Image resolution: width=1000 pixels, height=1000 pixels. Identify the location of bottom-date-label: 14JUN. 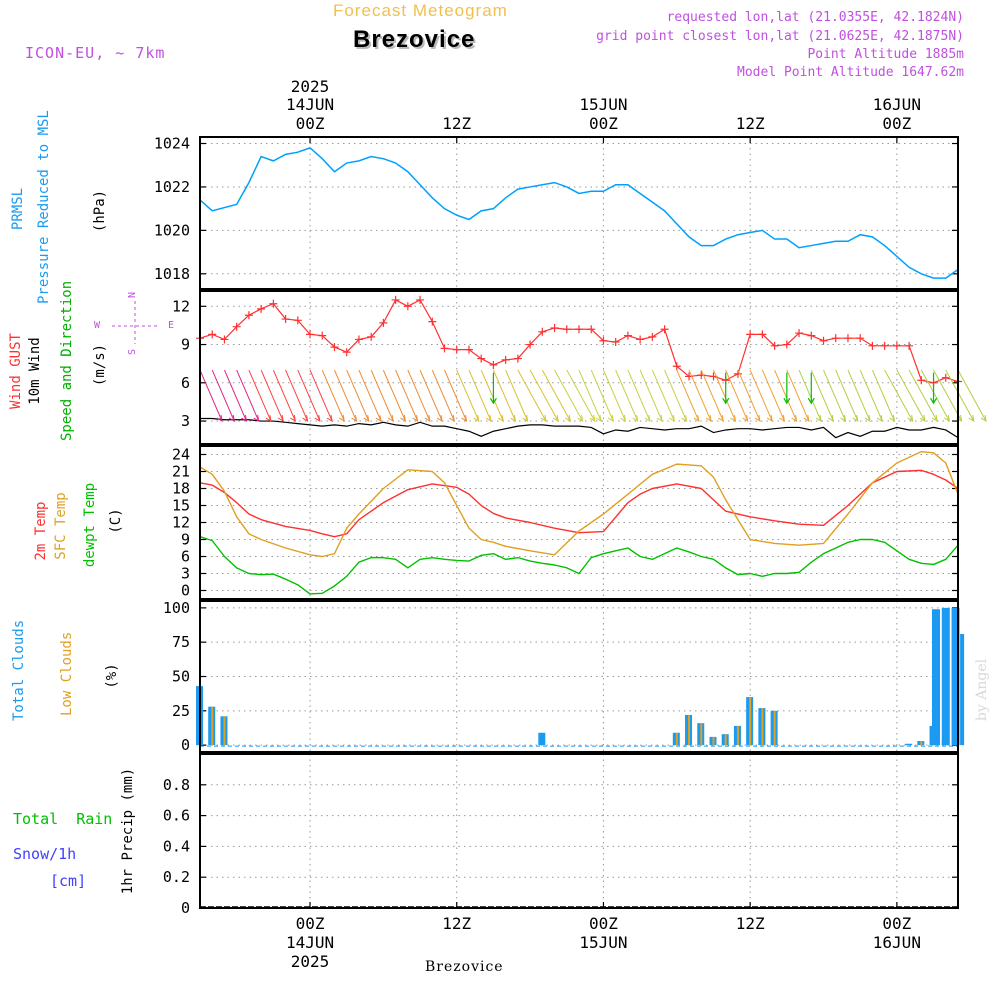
(310, 942).